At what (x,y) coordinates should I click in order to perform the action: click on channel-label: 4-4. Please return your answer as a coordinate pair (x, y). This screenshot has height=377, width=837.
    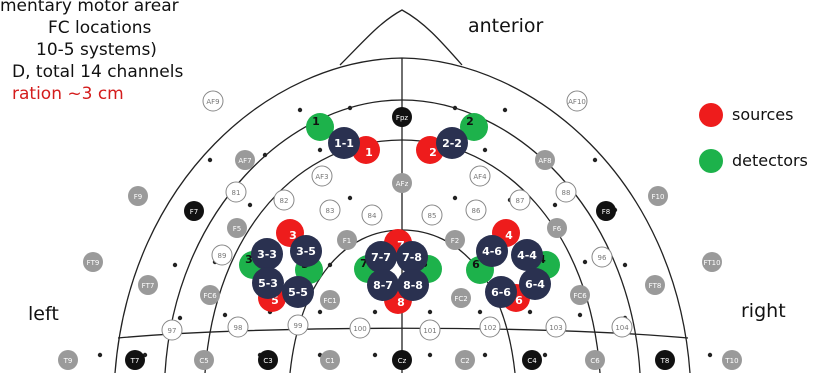
    Looking at the image, I should click on (527, 255).